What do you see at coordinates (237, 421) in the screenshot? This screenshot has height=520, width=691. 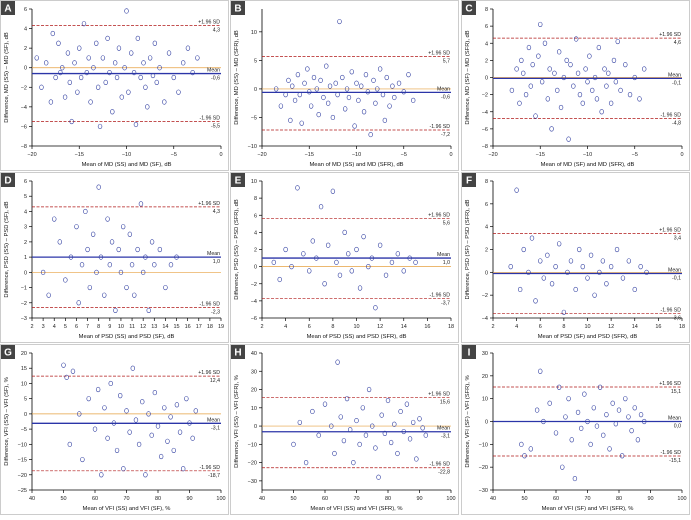 I see `y-axis-label: Difference, VFI (SS) – VFI (SFR), %` at bounding box center [237, 421].